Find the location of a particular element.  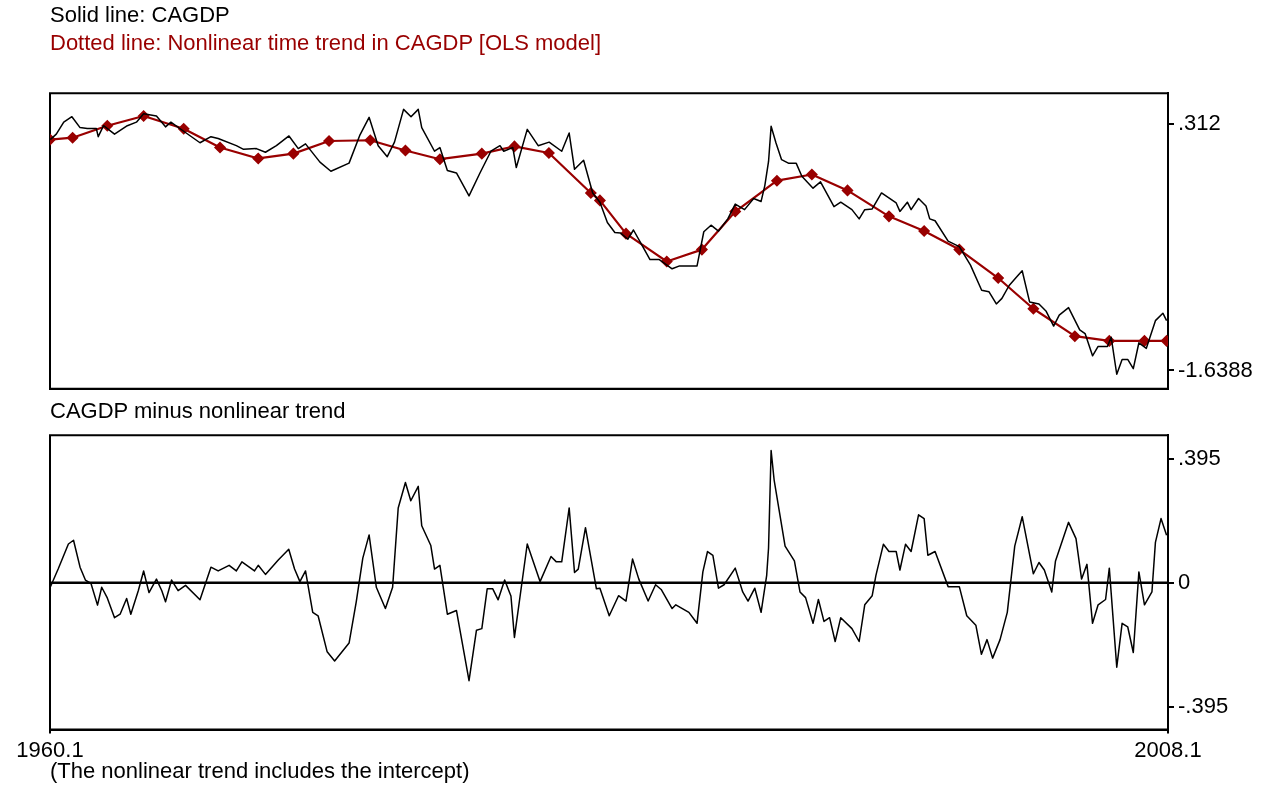

y-tick-label: .312 is located at coordinates (1199, 122).